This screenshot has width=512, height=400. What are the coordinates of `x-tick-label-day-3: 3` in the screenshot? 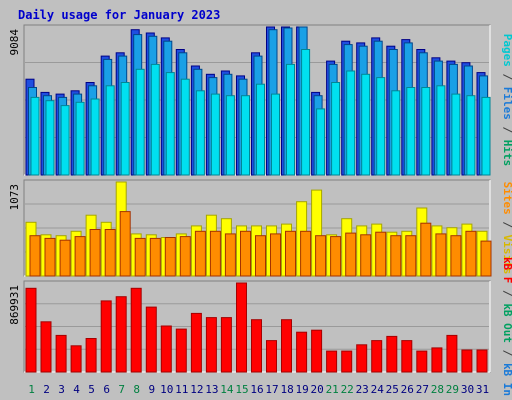 It's located at (61, 389).